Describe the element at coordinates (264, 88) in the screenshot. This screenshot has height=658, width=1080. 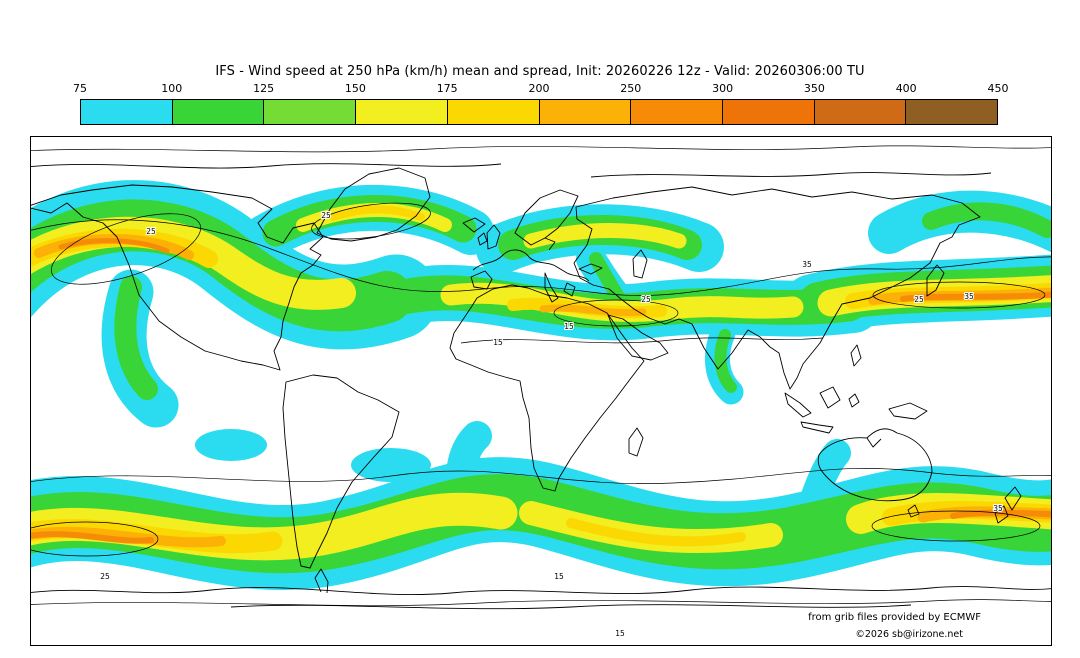
I see `colorbar-tick-label: 125` at that location.